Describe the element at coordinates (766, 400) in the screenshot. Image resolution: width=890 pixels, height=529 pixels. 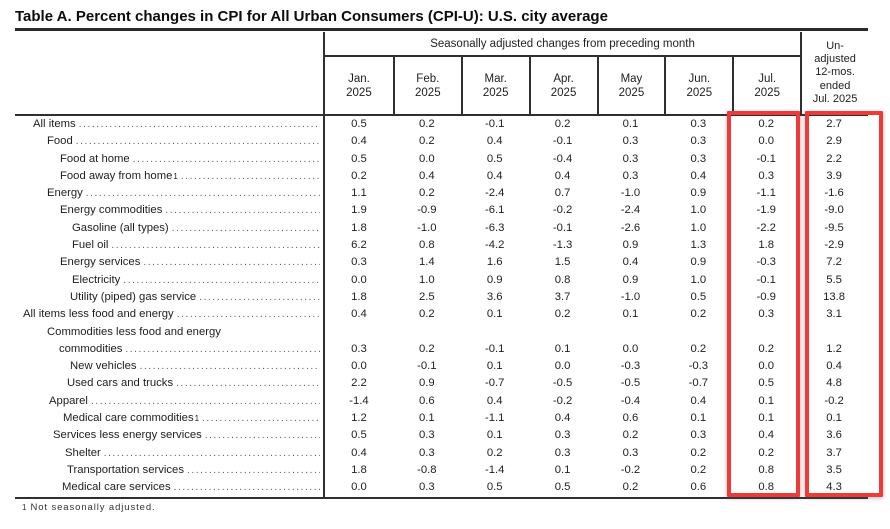
I see `cell-jul-2025: 0.1` at that location.